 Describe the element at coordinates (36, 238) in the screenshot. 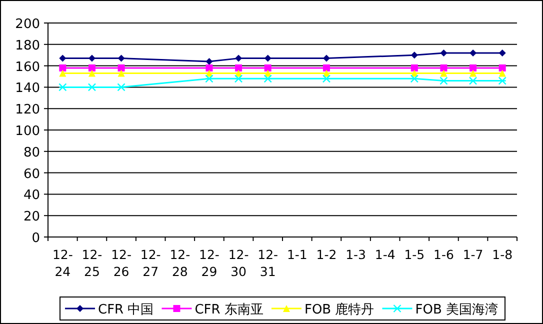

I see `y-tick-label: 0` at that location.